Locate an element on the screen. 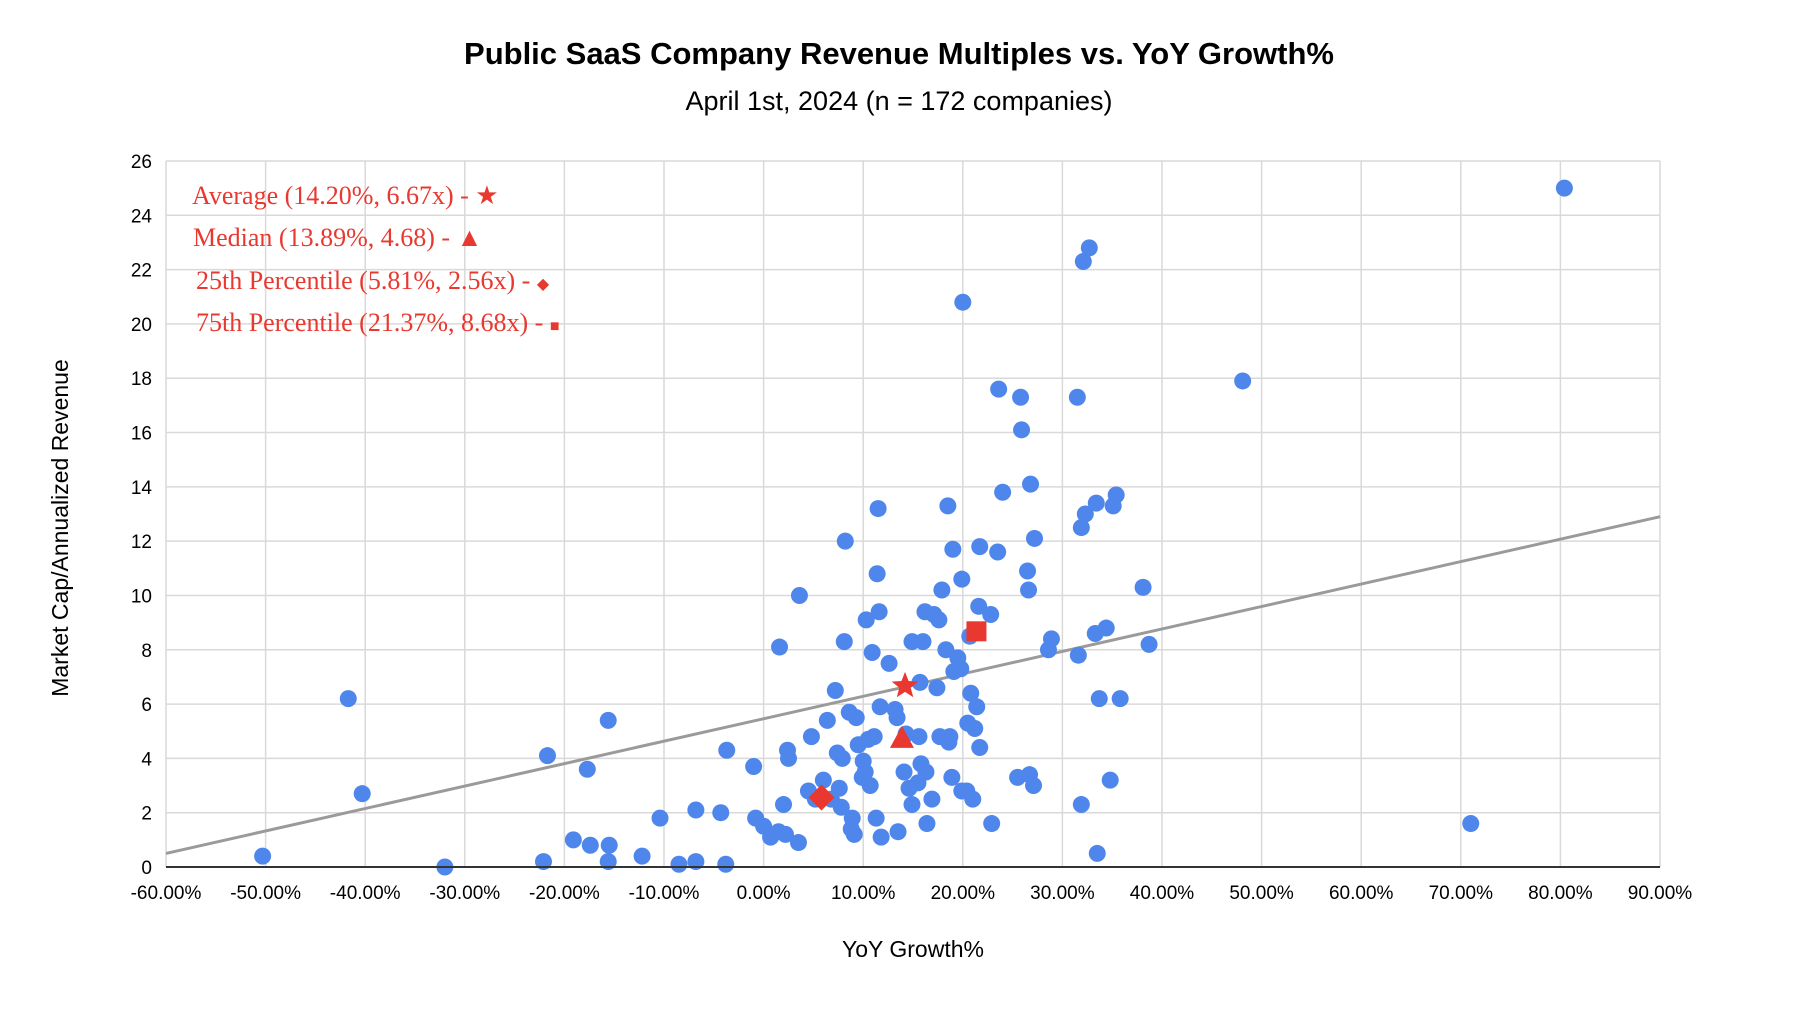  star-icon: ★ is located at coordinates (486, 195).